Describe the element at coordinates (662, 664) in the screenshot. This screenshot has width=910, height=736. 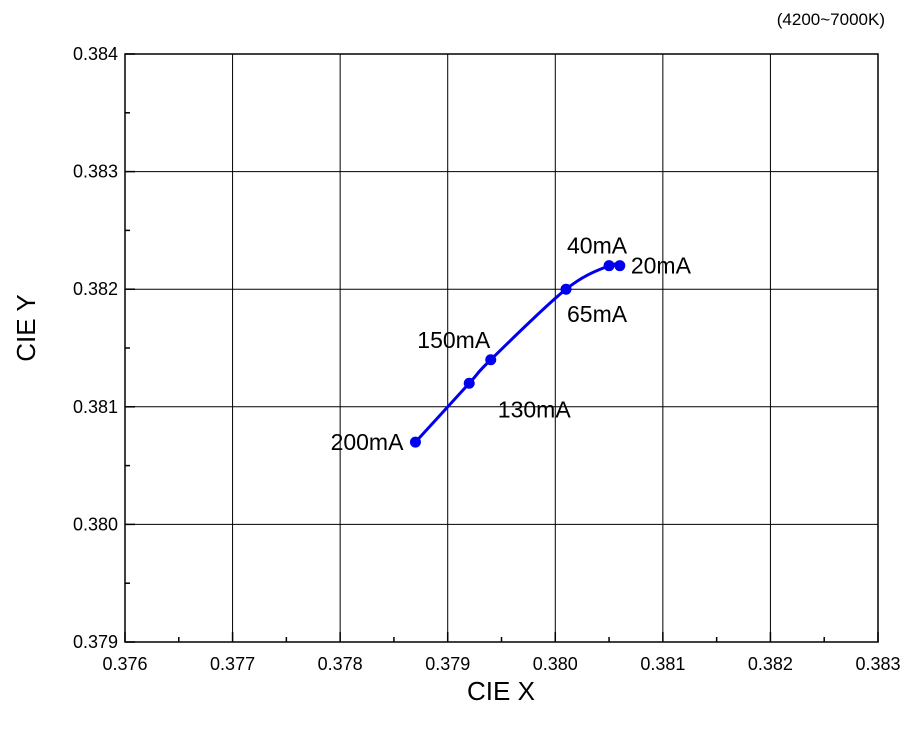
I see `x-tick-label: 0.381` at that location.